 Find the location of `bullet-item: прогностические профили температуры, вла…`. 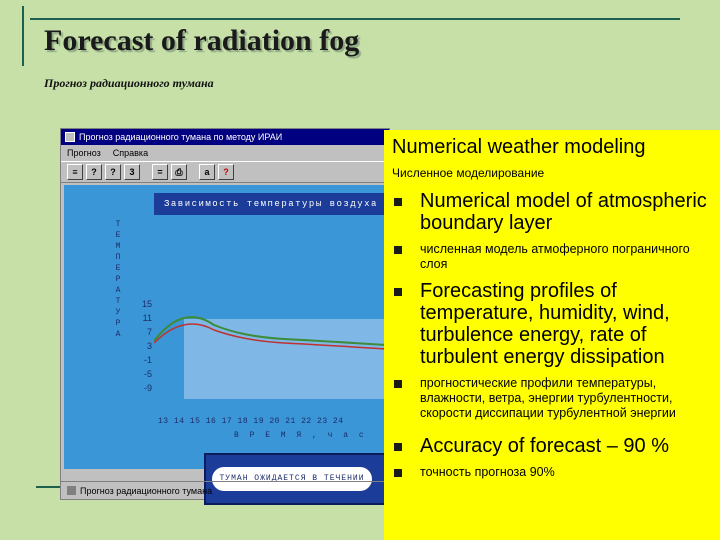

bullet-item: прогностические профили температуры, вла… is located at coordinates (552, 398).